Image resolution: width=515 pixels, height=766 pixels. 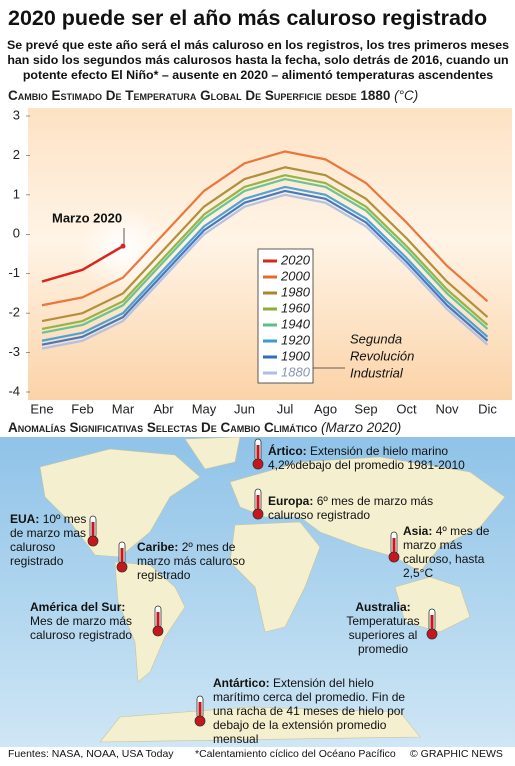 I want to click on y-tick-label: -2, so click(x=14, y=312).